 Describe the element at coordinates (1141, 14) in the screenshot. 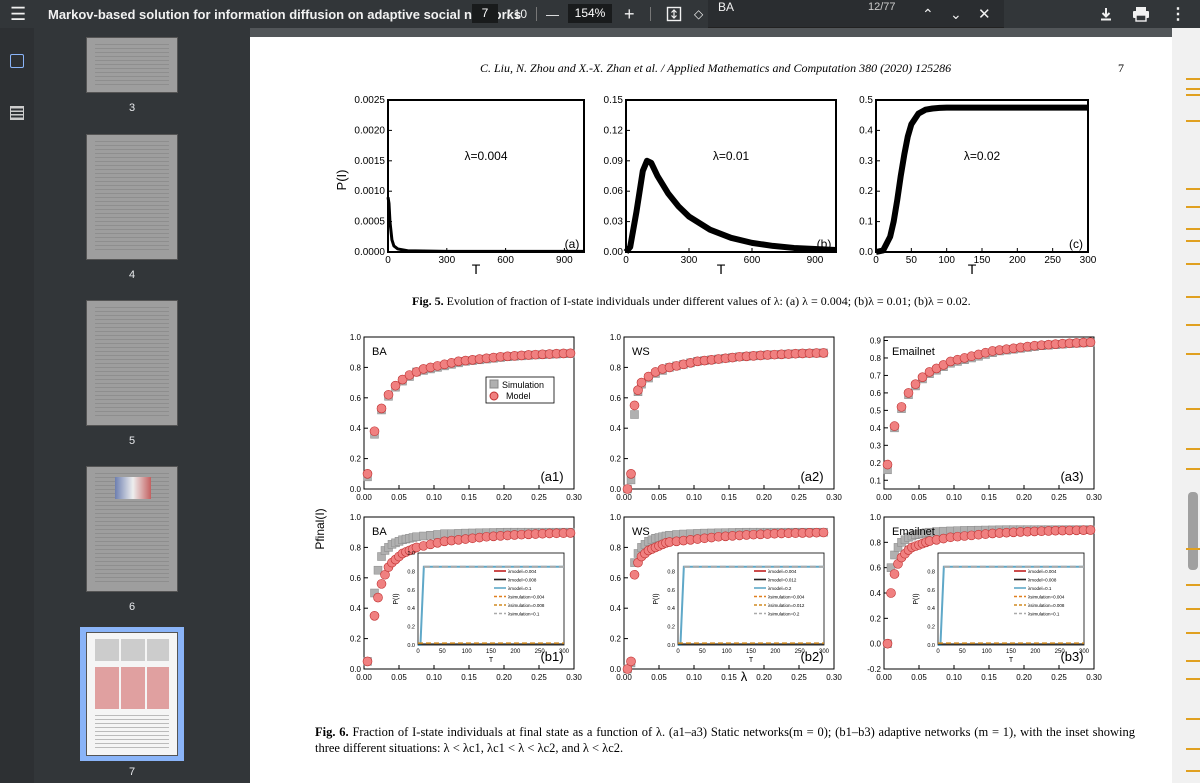

I see `print-icon` at that location.